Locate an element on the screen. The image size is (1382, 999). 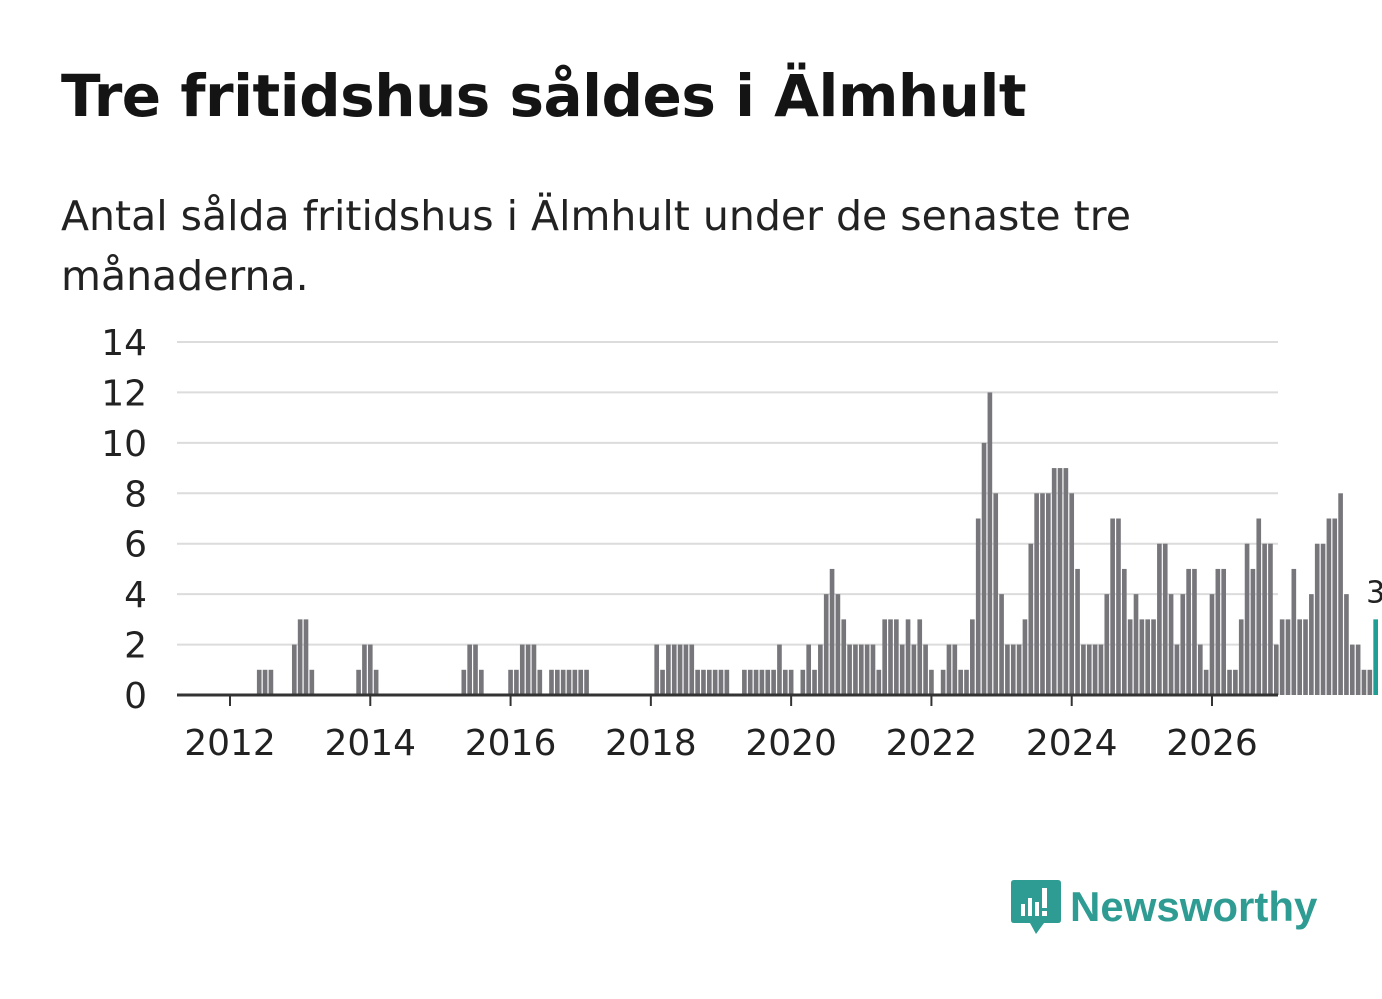
x-tick-label: 2020 is located at coordinates (791, 743).